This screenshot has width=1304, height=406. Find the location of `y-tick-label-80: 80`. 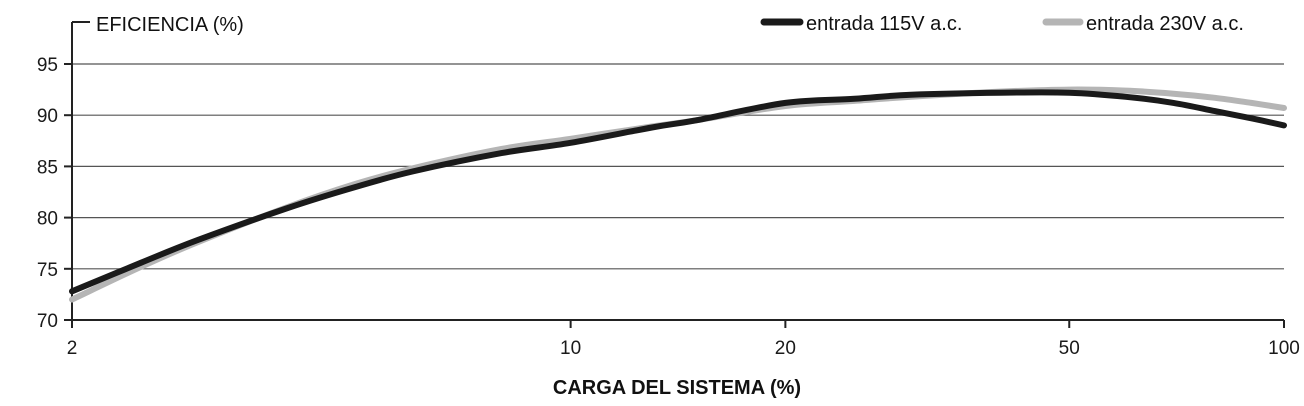

y-tick-label-80: 80 is located at coordinates (47, 219).